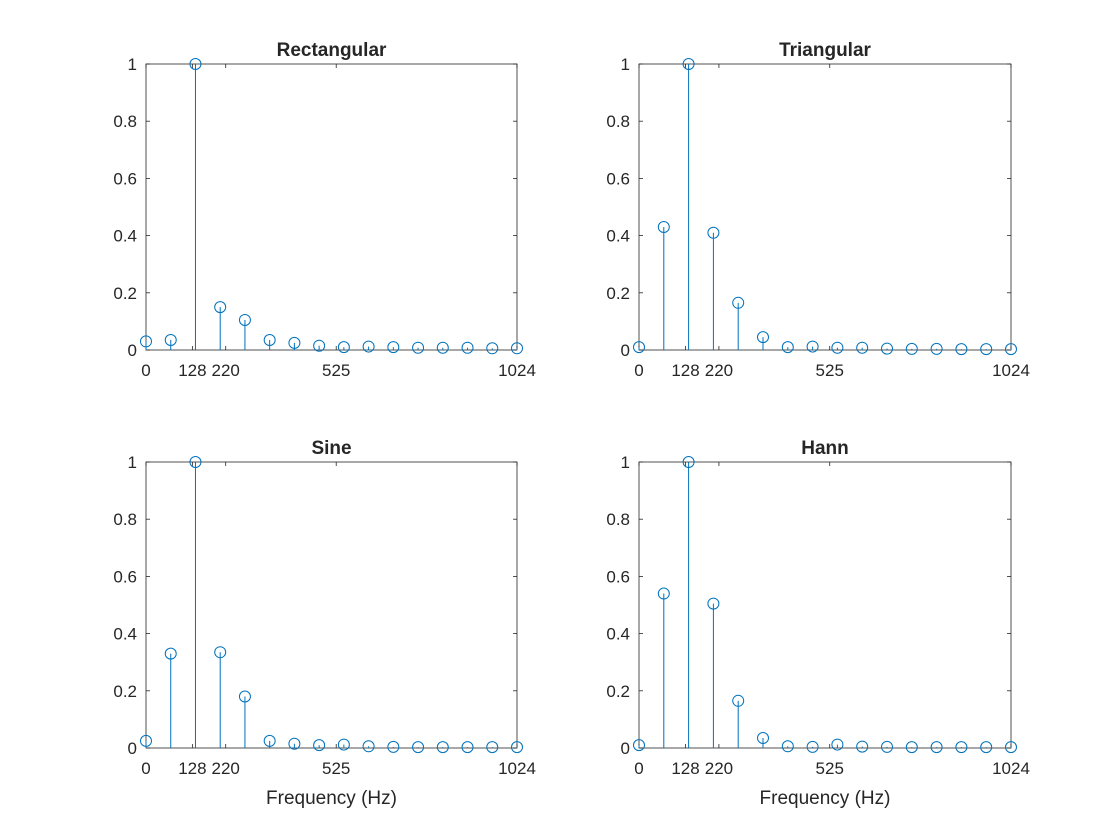 This screenshot has height=840, width=1120. Describe the element at coordinates (331, 448) in the screenshot. I see `chart-title: Sine` at that location.